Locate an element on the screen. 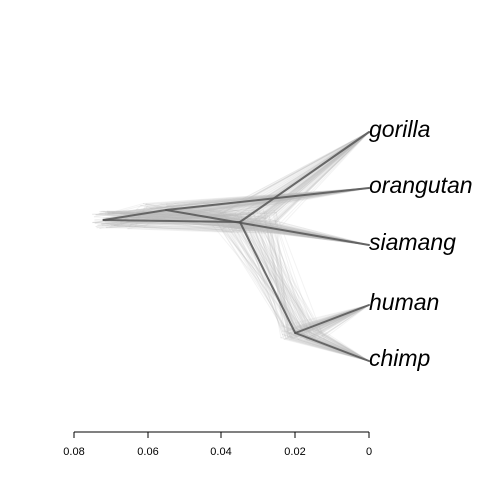 This screenshot has height=504, width=504. x-tick-label: 0.02 is located at coordinates (294, 452).